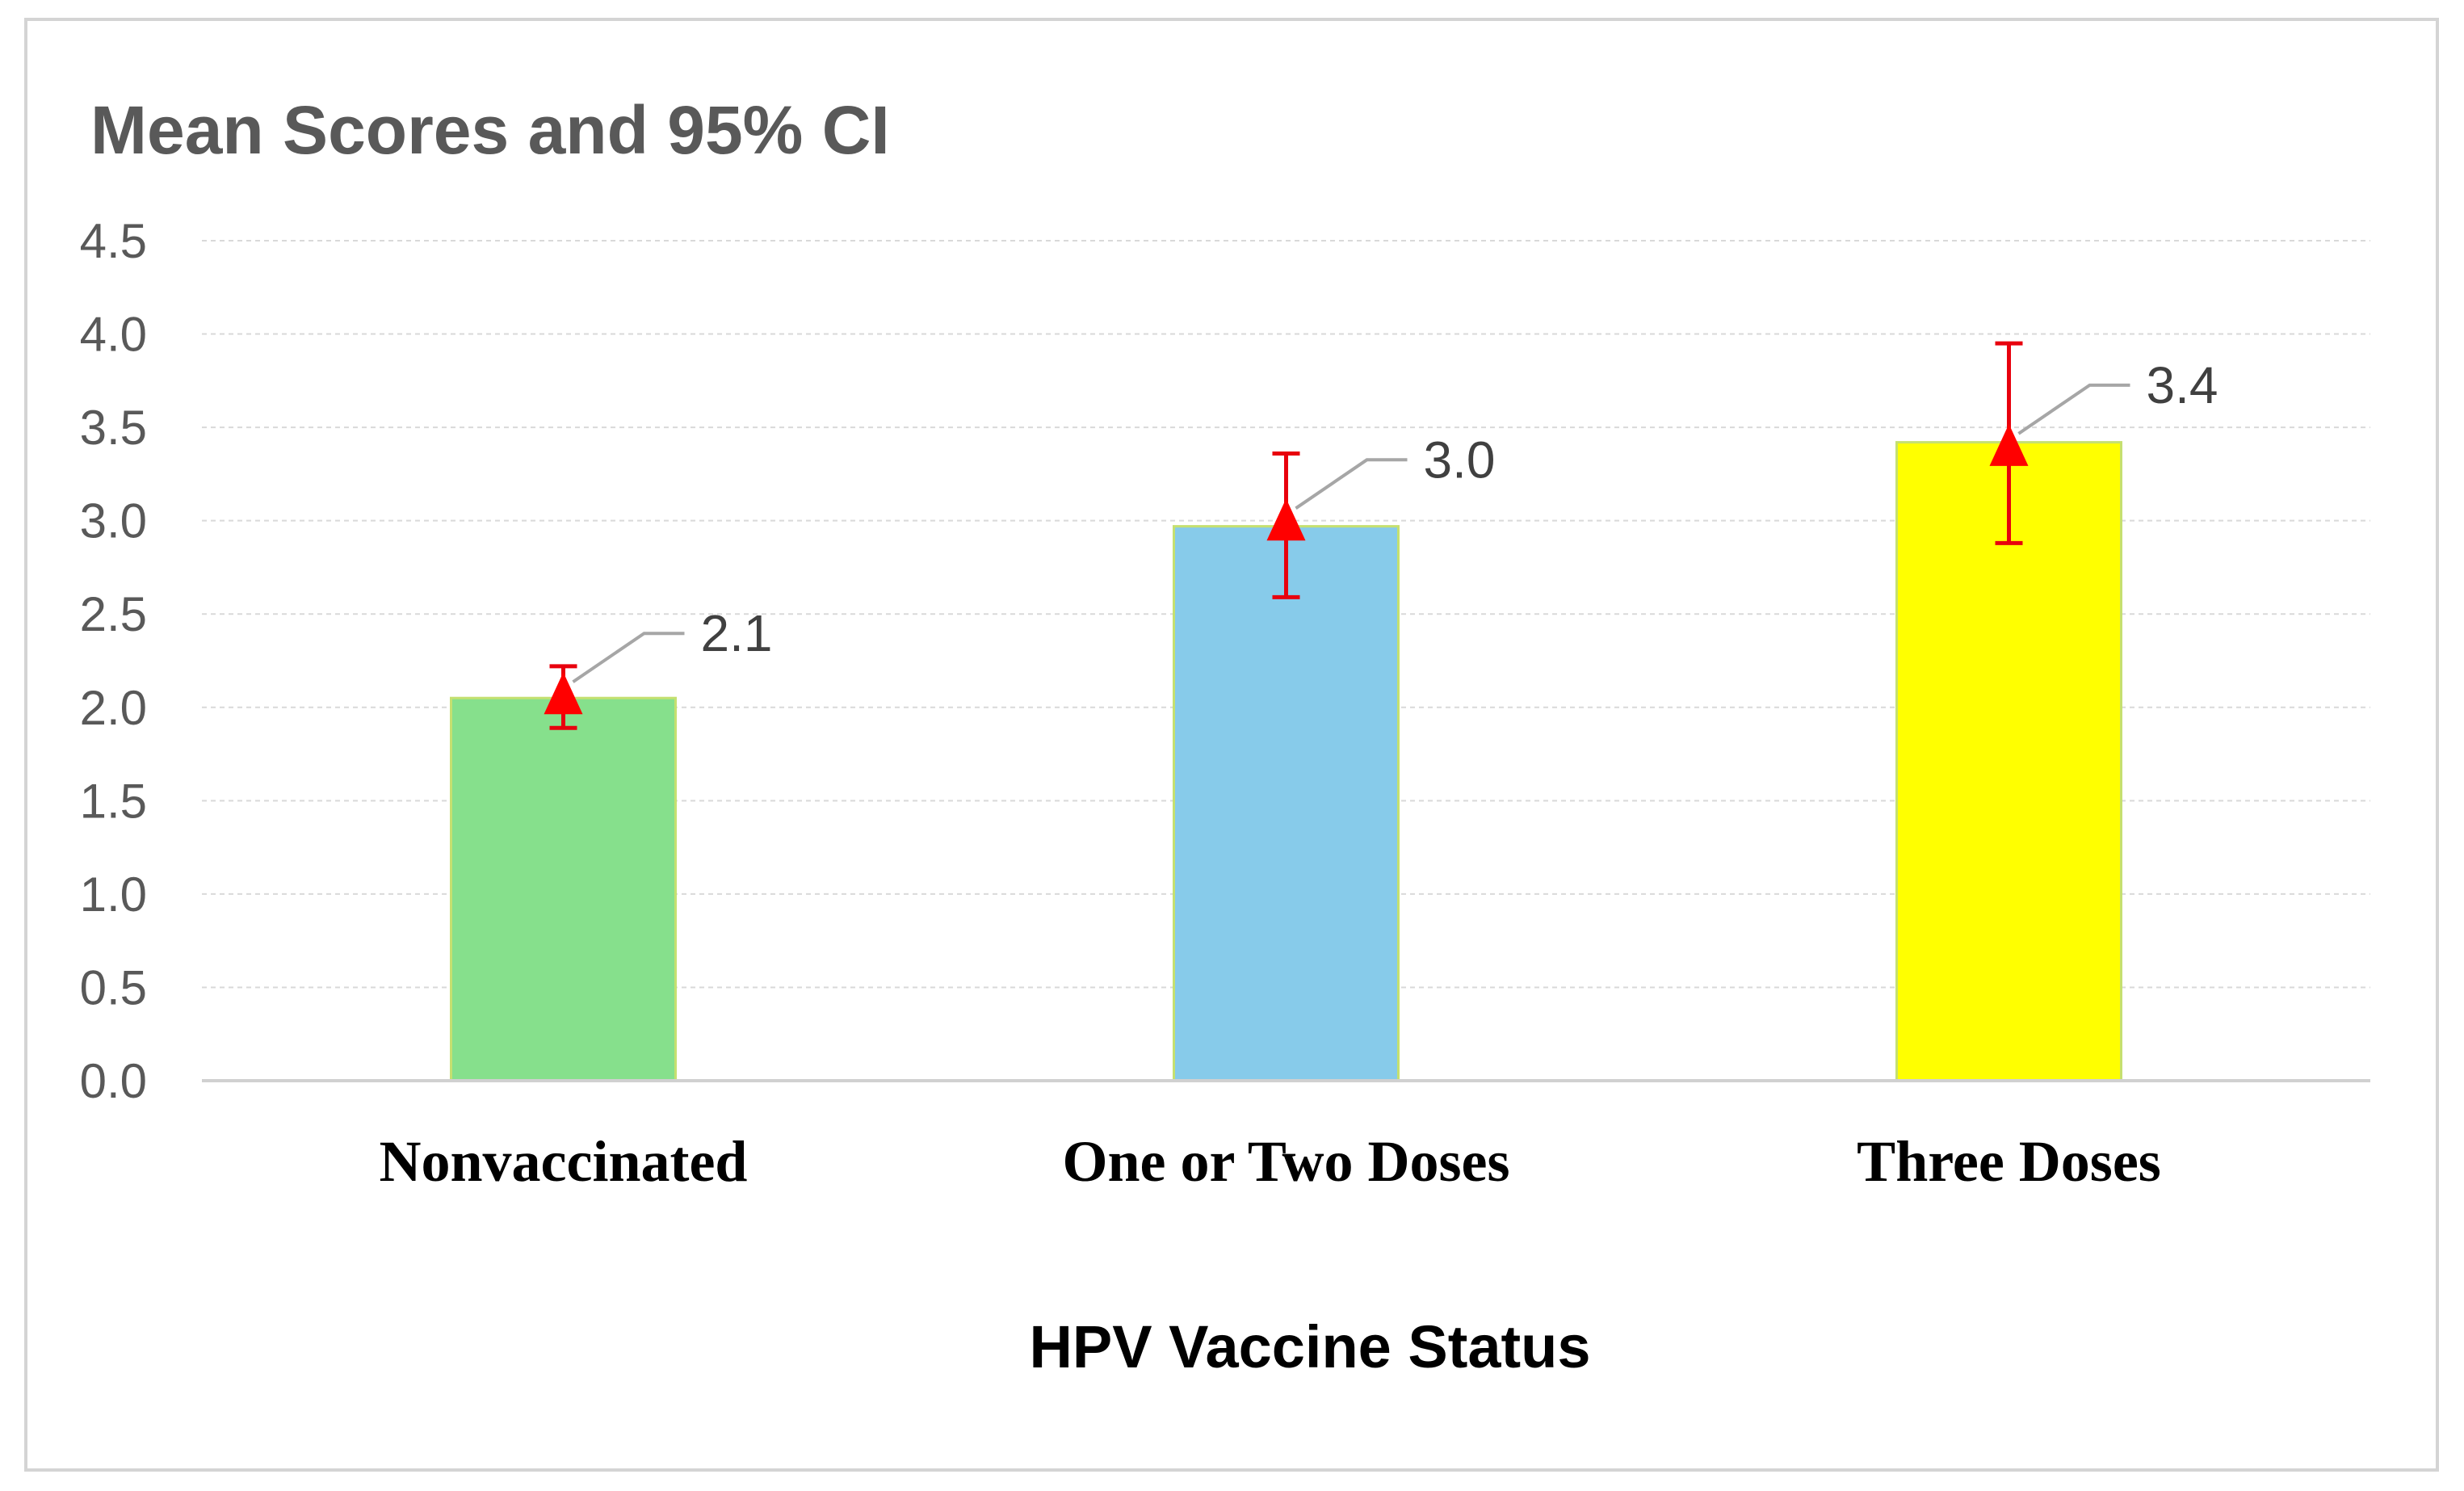  Describe the element at coordinates (113, 335) in the screenshot. I see `y-tick-label: 4.0` at that location.